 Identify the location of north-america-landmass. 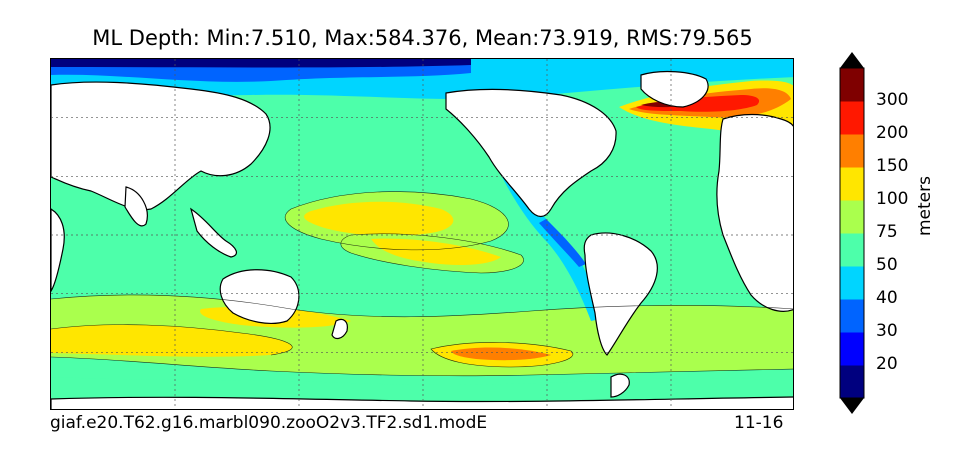
(531, 153).